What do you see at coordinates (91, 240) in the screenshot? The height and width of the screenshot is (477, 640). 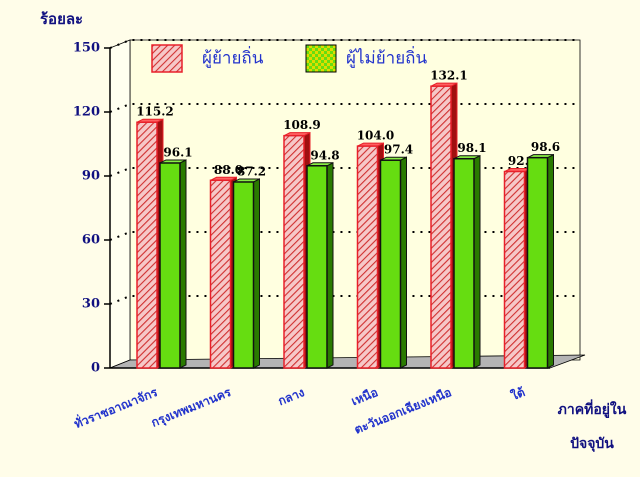 I see `y-tick-label: 60` at bounding box center [91, 240].